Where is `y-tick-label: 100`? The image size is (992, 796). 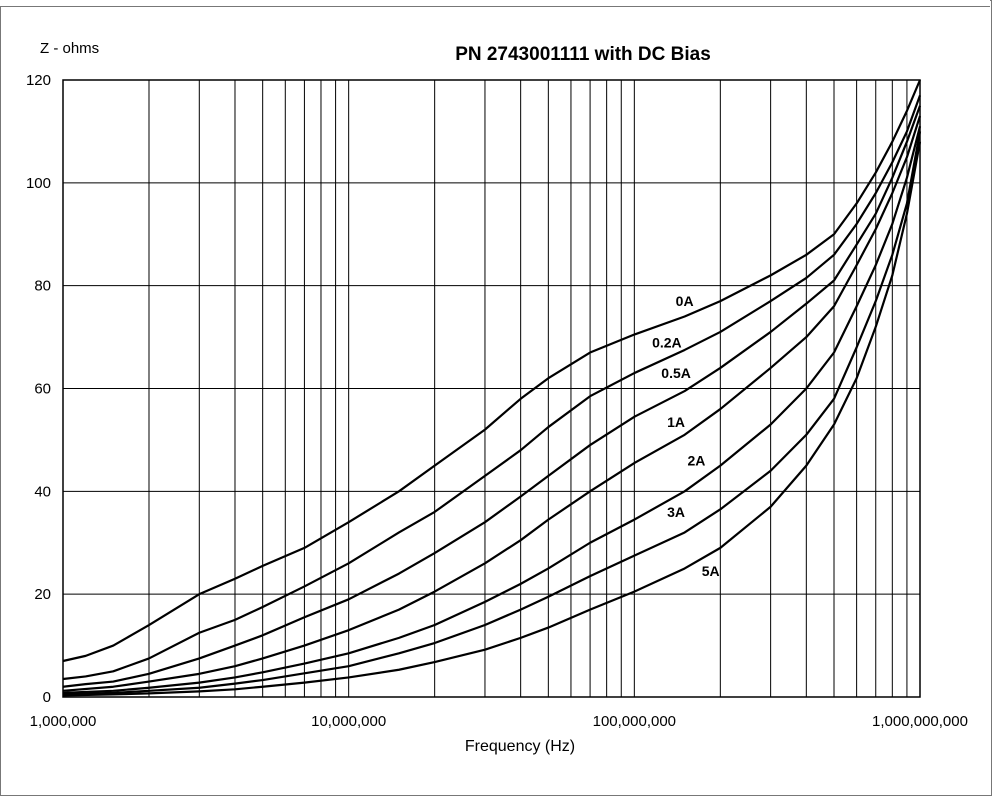 y-tick-label: 100 is located at coordinates (38, 183).